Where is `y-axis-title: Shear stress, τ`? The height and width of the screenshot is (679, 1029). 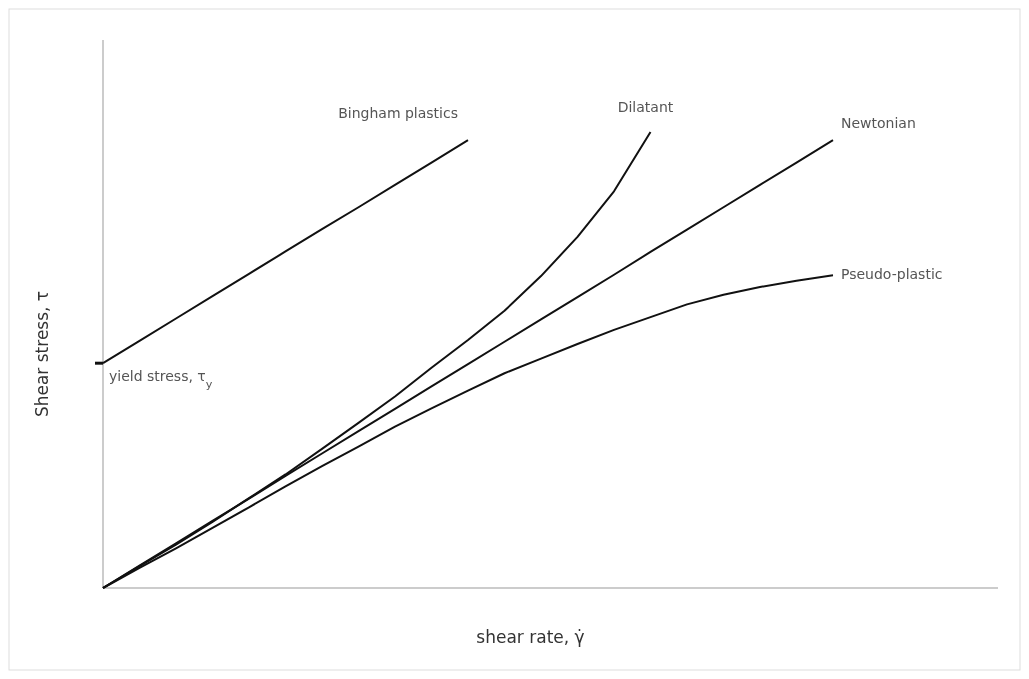 y-axis-title: Shear stress, τ is located at coordinates (42, 354).